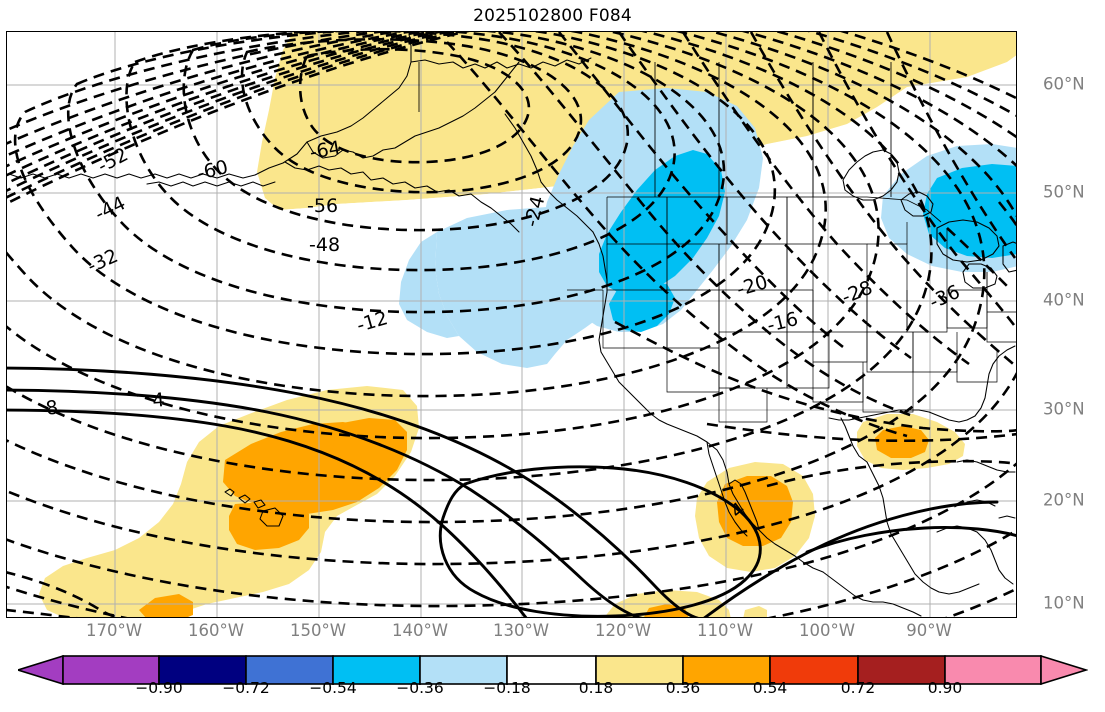 This screenshot has width=1105, height=712. I want to click on lon-label-150w: 150°W, so click(318, 630).